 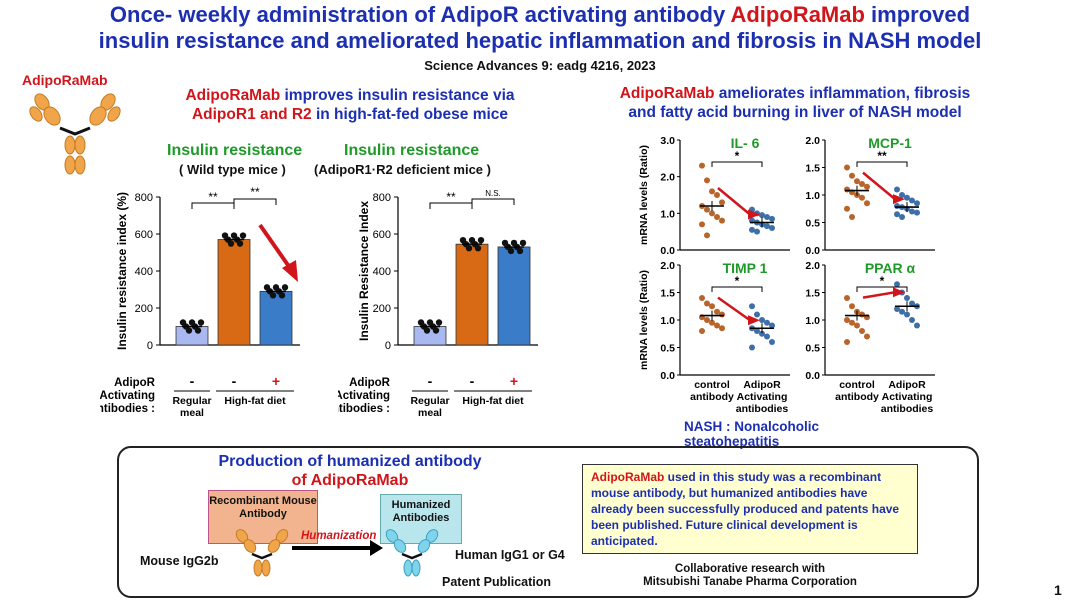 What do you see at coordinates (890, 268) in the screenshot?
I see `scatter-title: PPAR α` at bounding box center [890, 268].